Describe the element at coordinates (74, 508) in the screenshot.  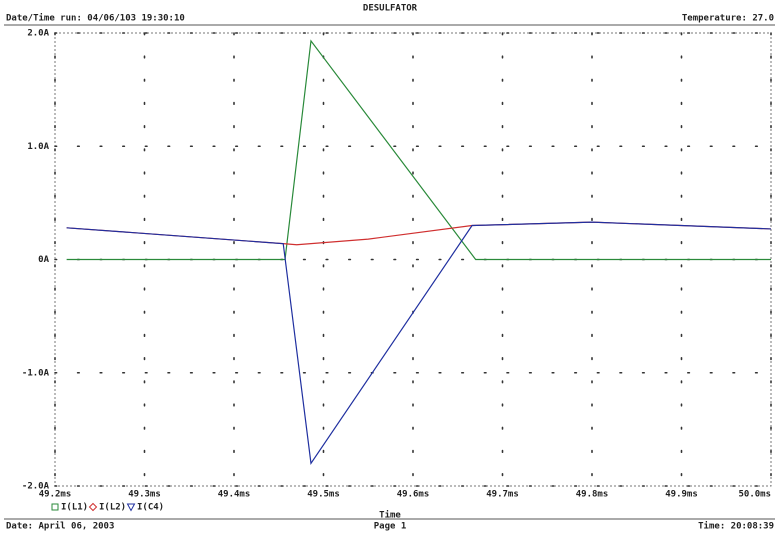
I see `legend-label: I(L1)` at that location.